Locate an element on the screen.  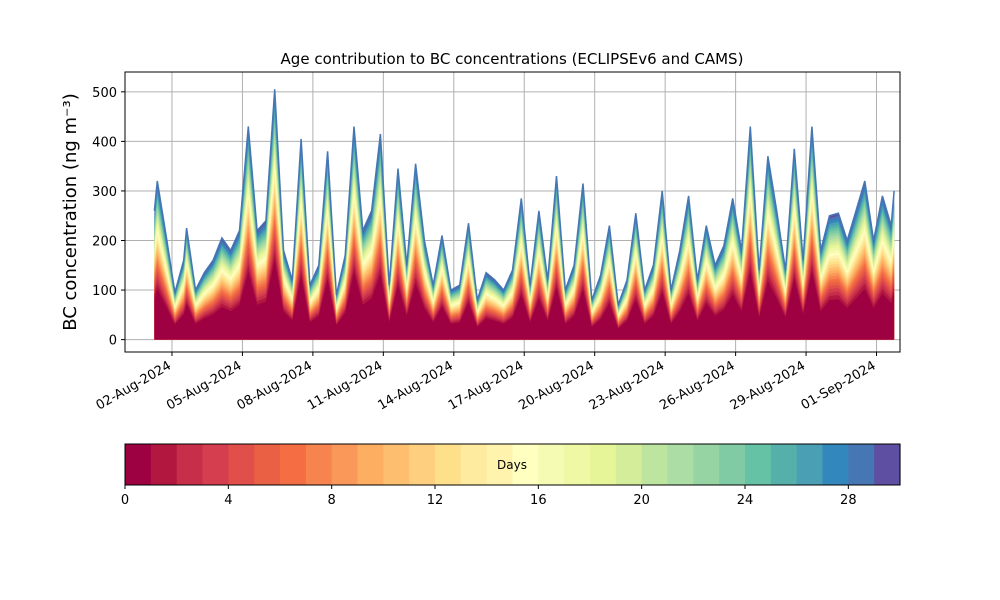
colorbar: Days 0 4 8 12 16 20 24 28 is located at coordinates (511, 475).